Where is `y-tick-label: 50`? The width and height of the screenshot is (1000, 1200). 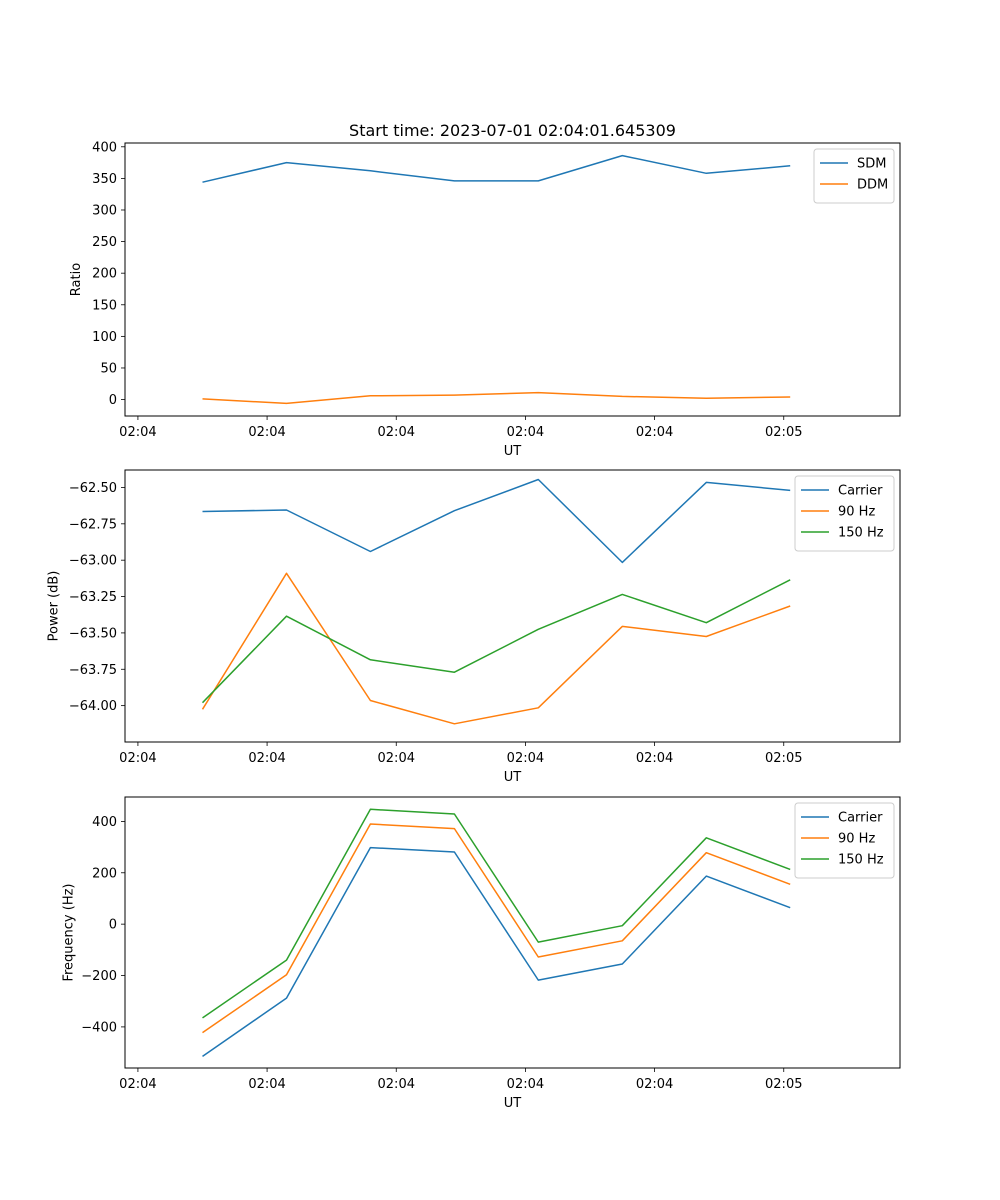 y-tick-label: 50 is located at coordinates (108, 368).